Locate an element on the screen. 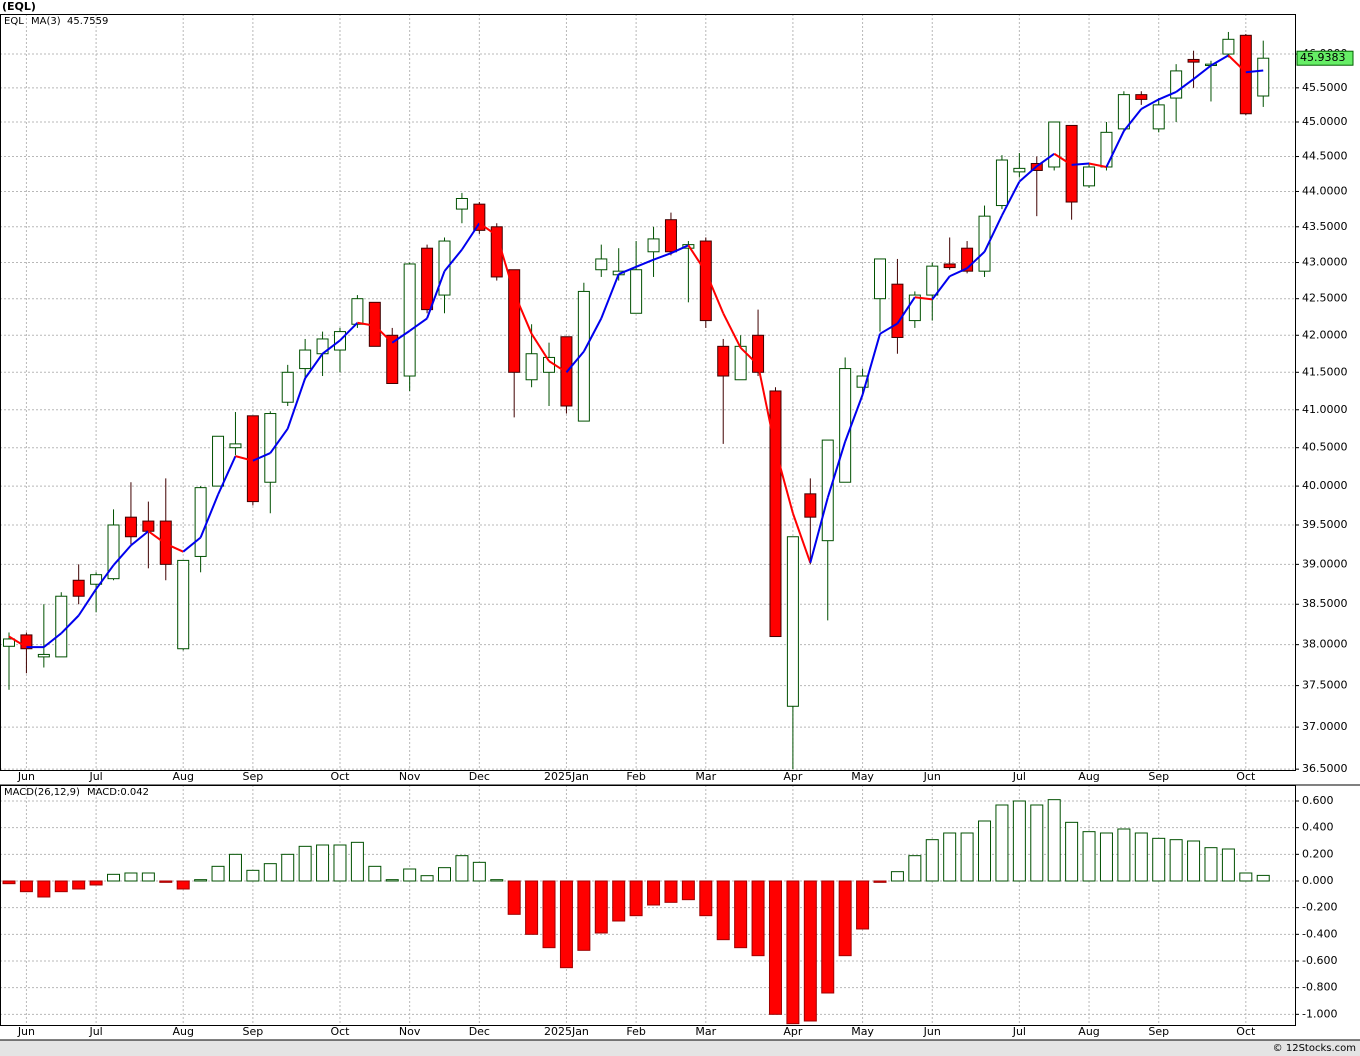 The width and height of the screenshot is (1360, 1056). y-tick-label: -0.200 is located at coordinates (1319, 907).